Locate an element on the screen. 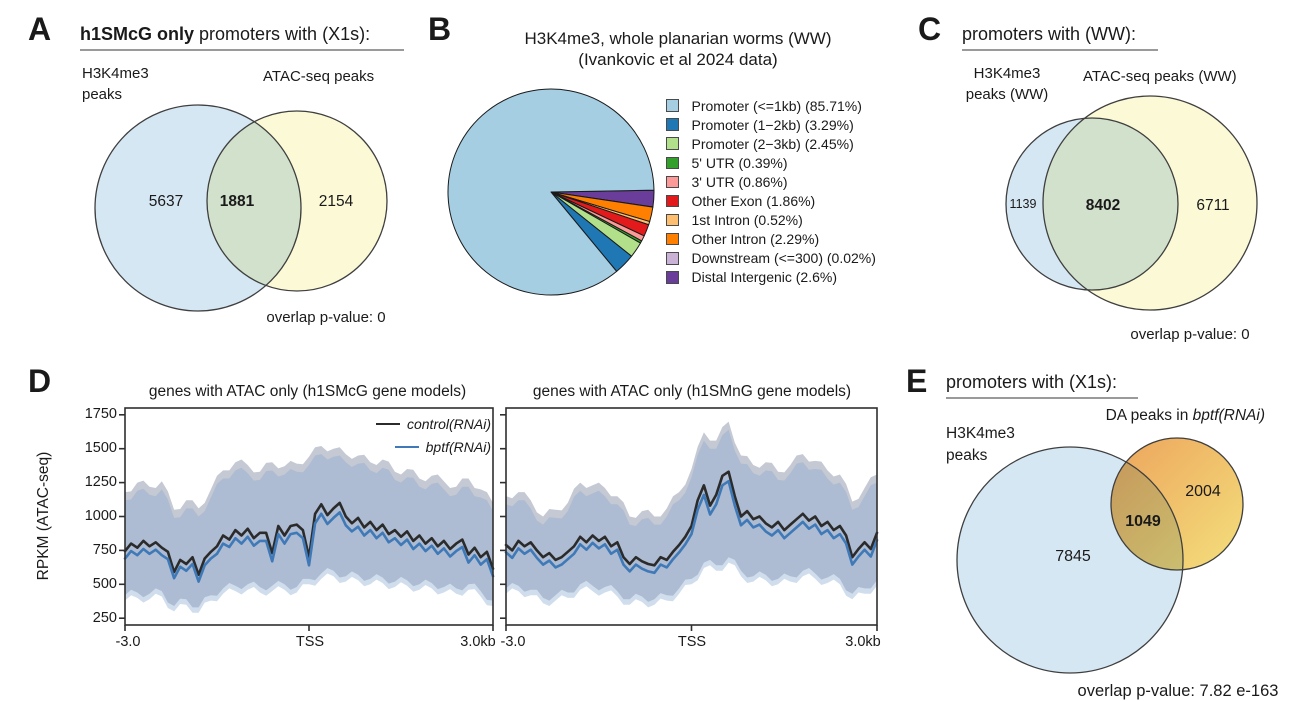 The width and height of the screenshot is (1312, 701). venn-e-pvalue: overlap p-value: 7.82 e-163 is located at coordinates (1178, 691).